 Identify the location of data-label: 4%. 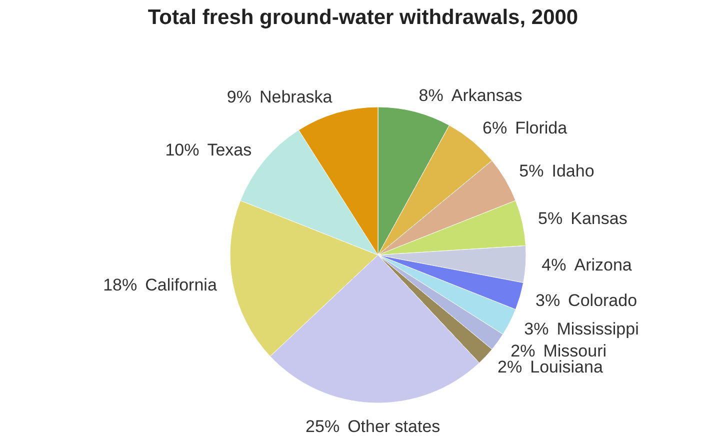
(554, 264).